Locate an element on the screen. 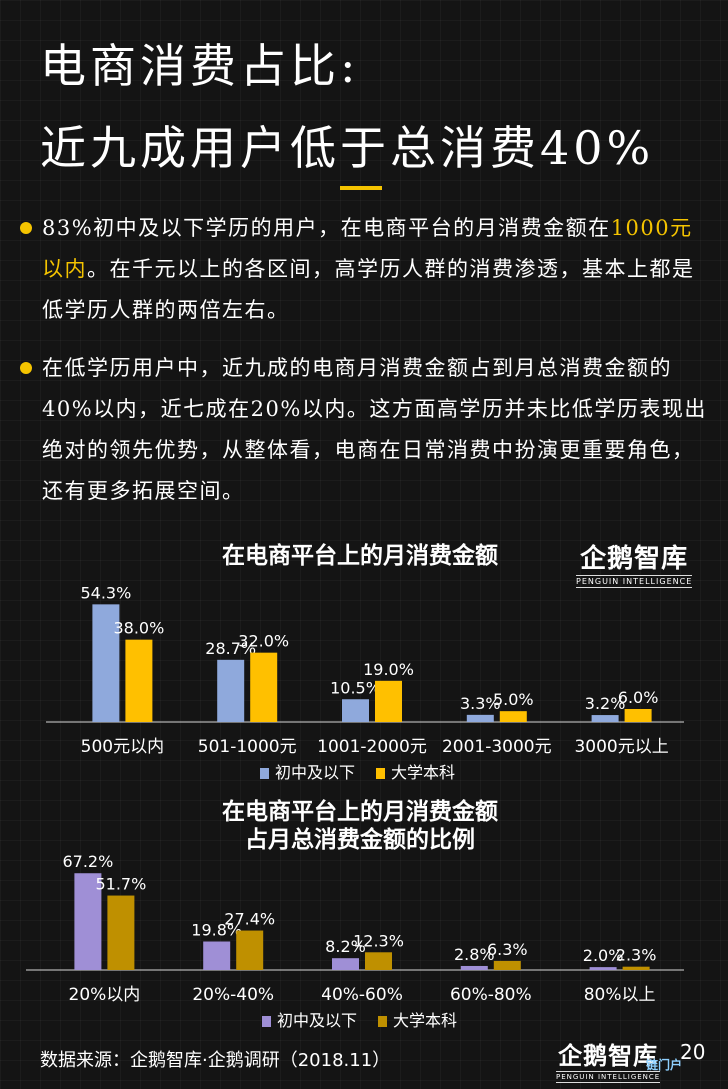  penguin-logo: 企鹅智库 PENGUIN INTELLIGENCE is located at coordinates (634, 563).